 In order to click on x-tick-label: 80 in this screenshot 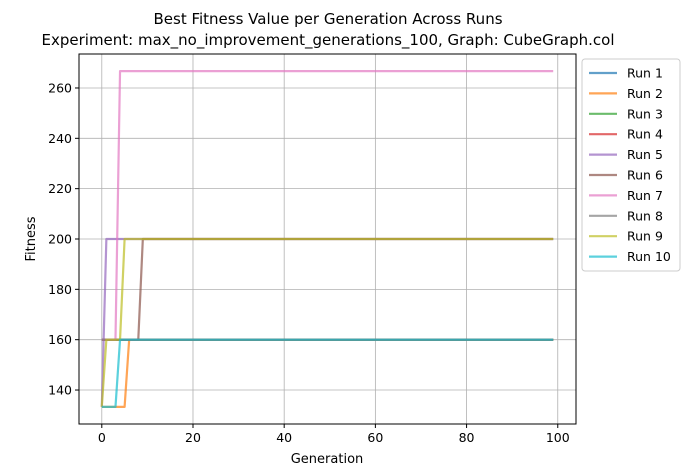, I will do `click(467, 437)`.